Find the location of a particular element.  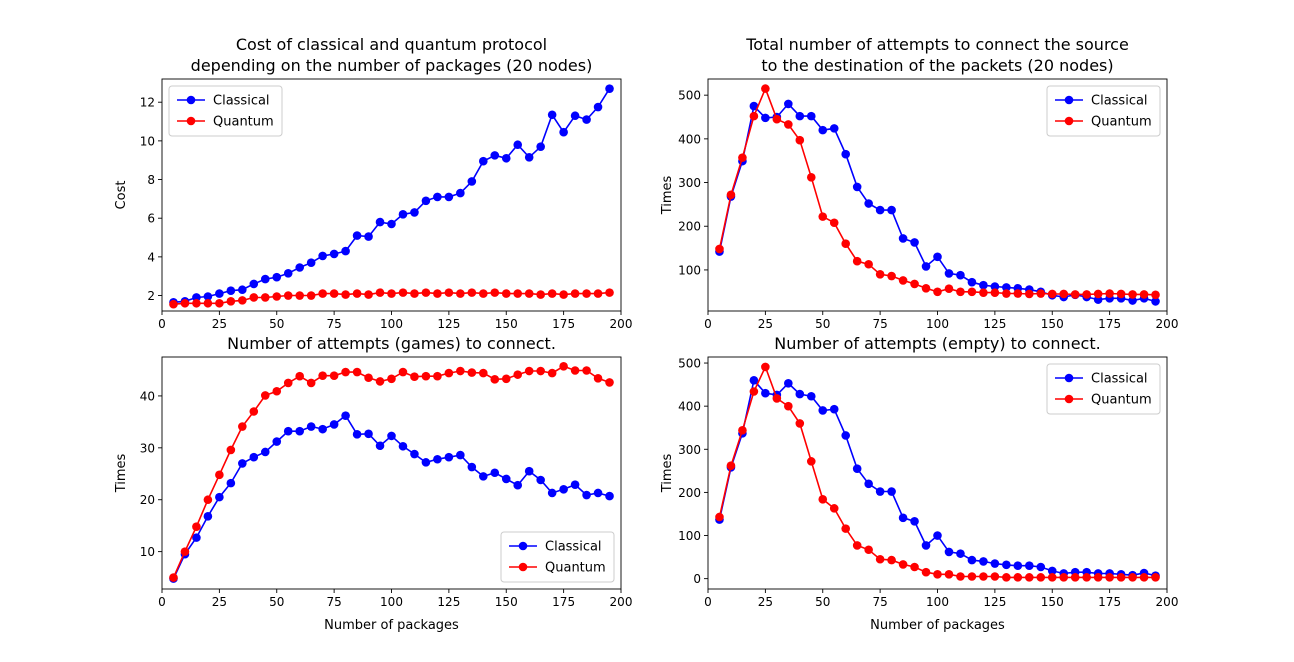

series-quantum is located at coordinates (937, 192).